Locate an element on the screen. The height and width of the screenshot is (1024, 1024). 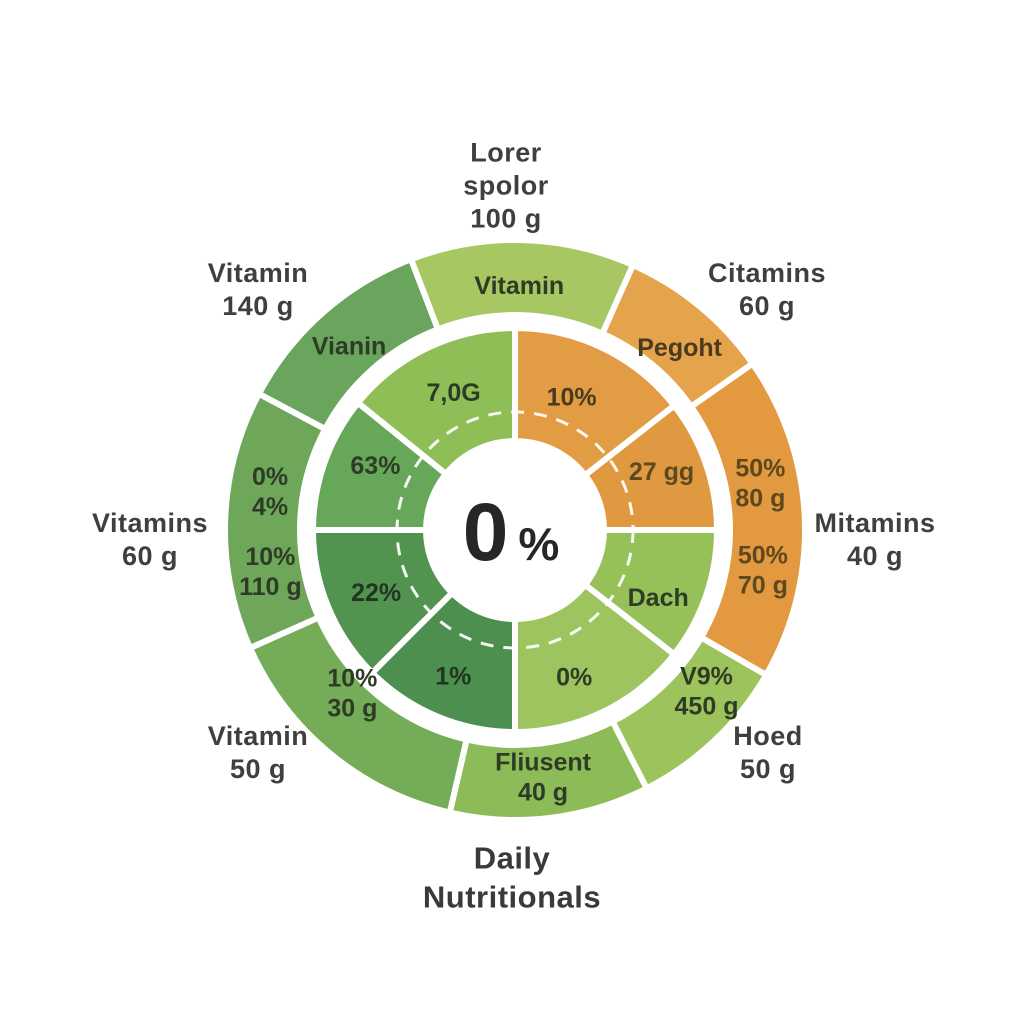
callout-citamins-60-line: Citamins is located at coordinates (767, 273).